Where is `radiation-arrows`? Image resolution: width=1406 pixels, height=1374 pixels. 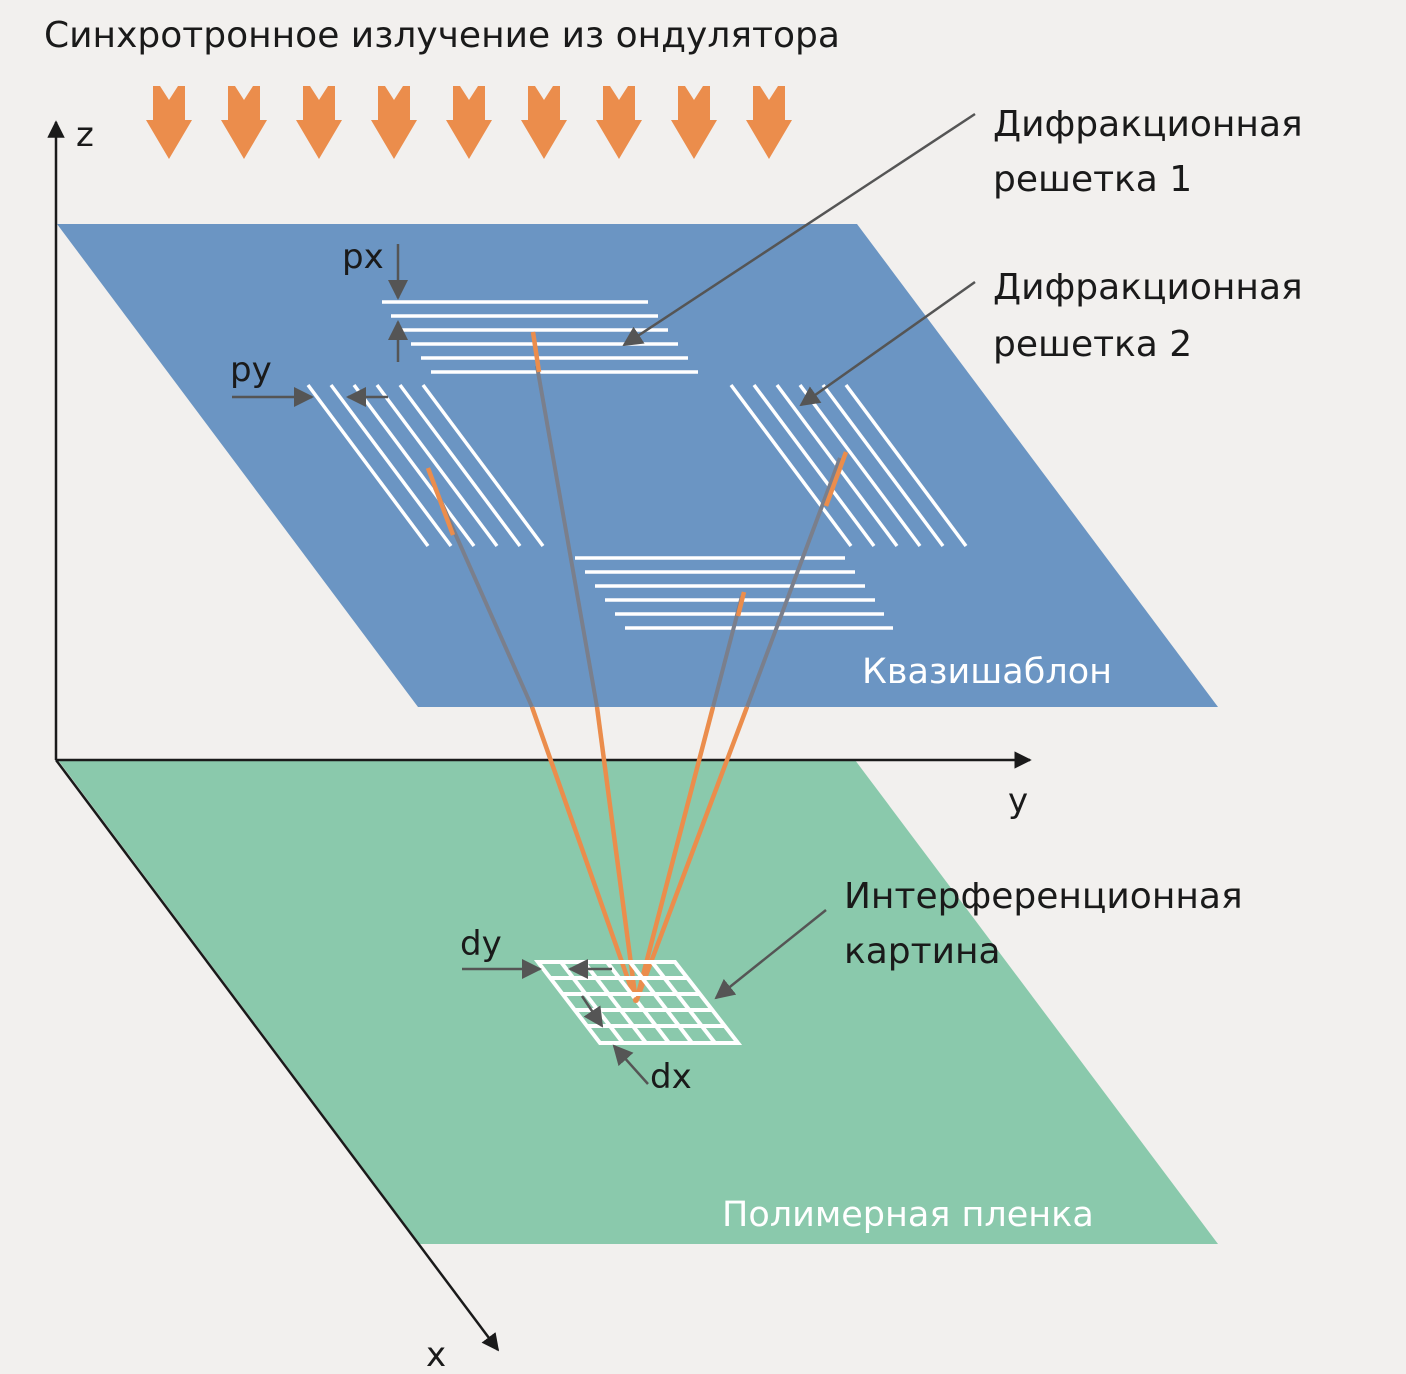
radiation-arrows is located at coordinates (469, 122).